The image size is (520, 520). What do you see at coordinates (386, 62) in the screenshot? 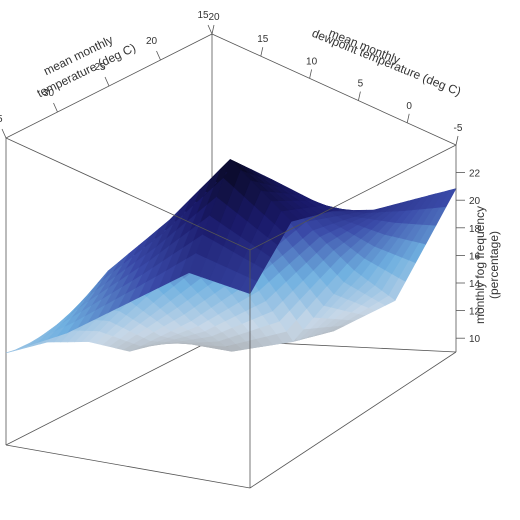
I see `dewpoint-axis-title-line2: dewpoint temperature (deg C)` at bounding box center [386, 62].